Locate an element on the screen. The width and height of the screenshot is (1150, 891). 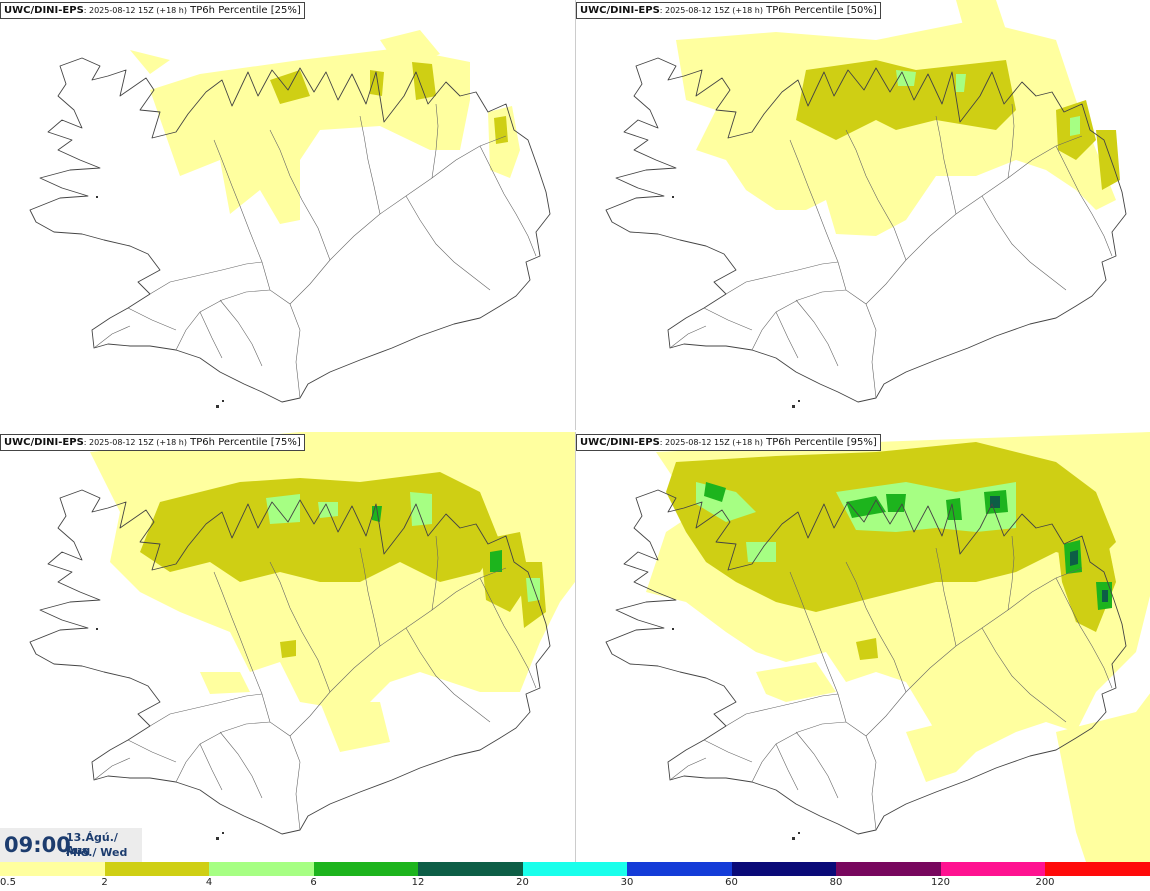
colorbar-tick-label: 60 is located at coordinates (731, 882).